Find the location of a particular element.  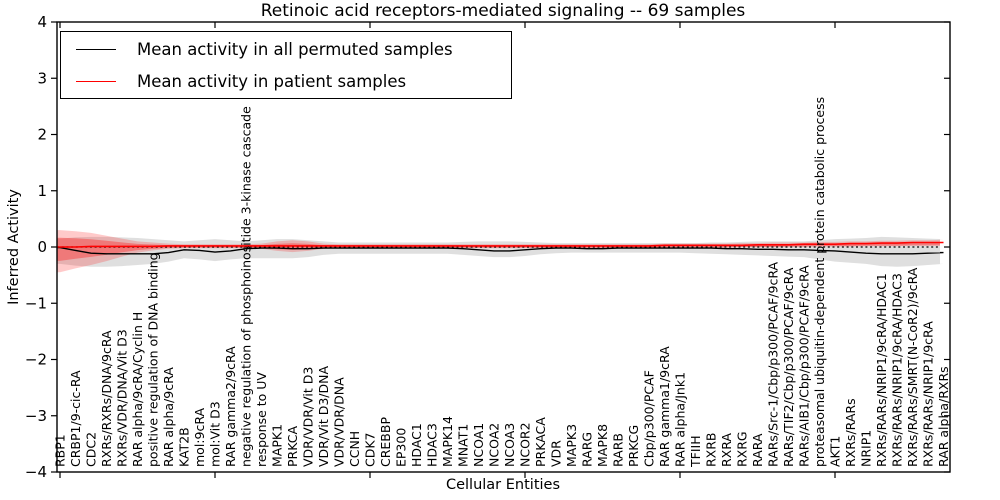

uncertainty-bands is located at coordinates (500, 251).